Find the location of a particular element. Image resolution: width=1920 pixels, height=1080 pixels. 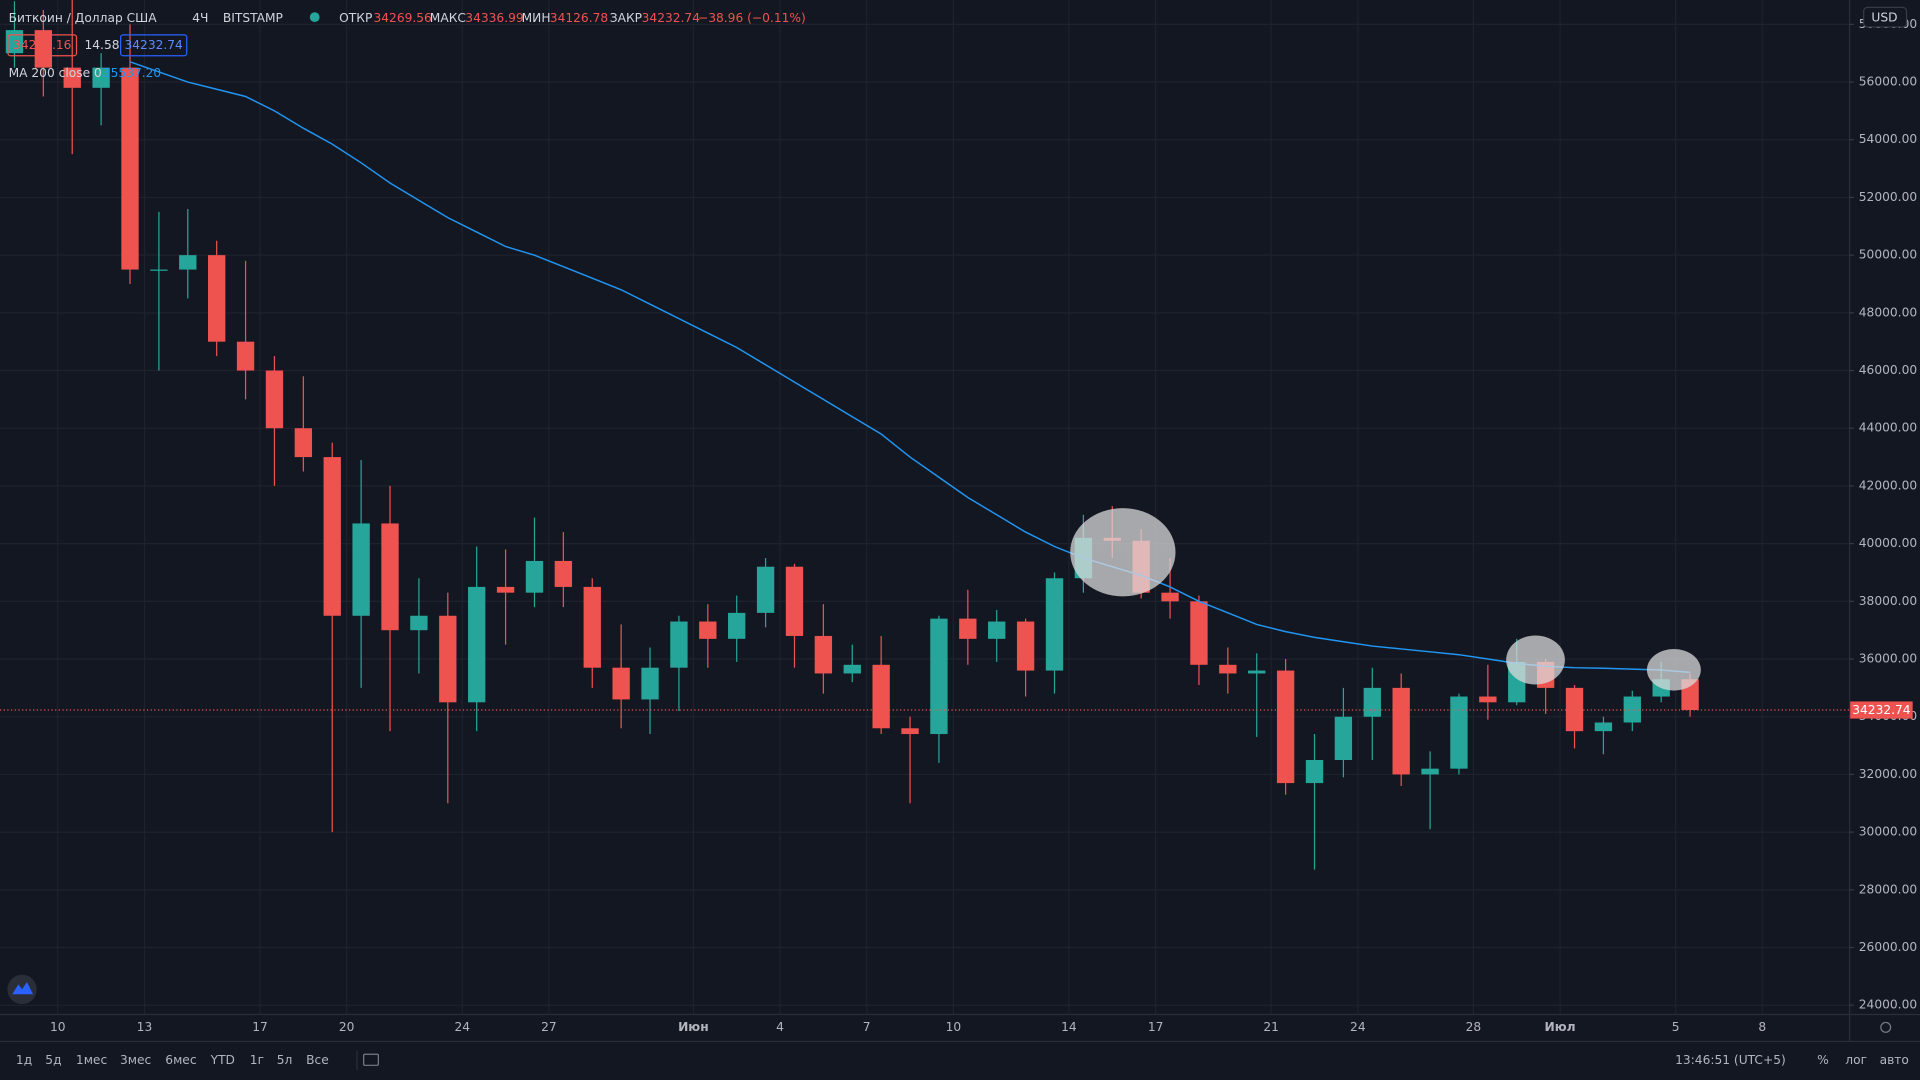

range-button: 1г is located at coordinates (257, 1060).